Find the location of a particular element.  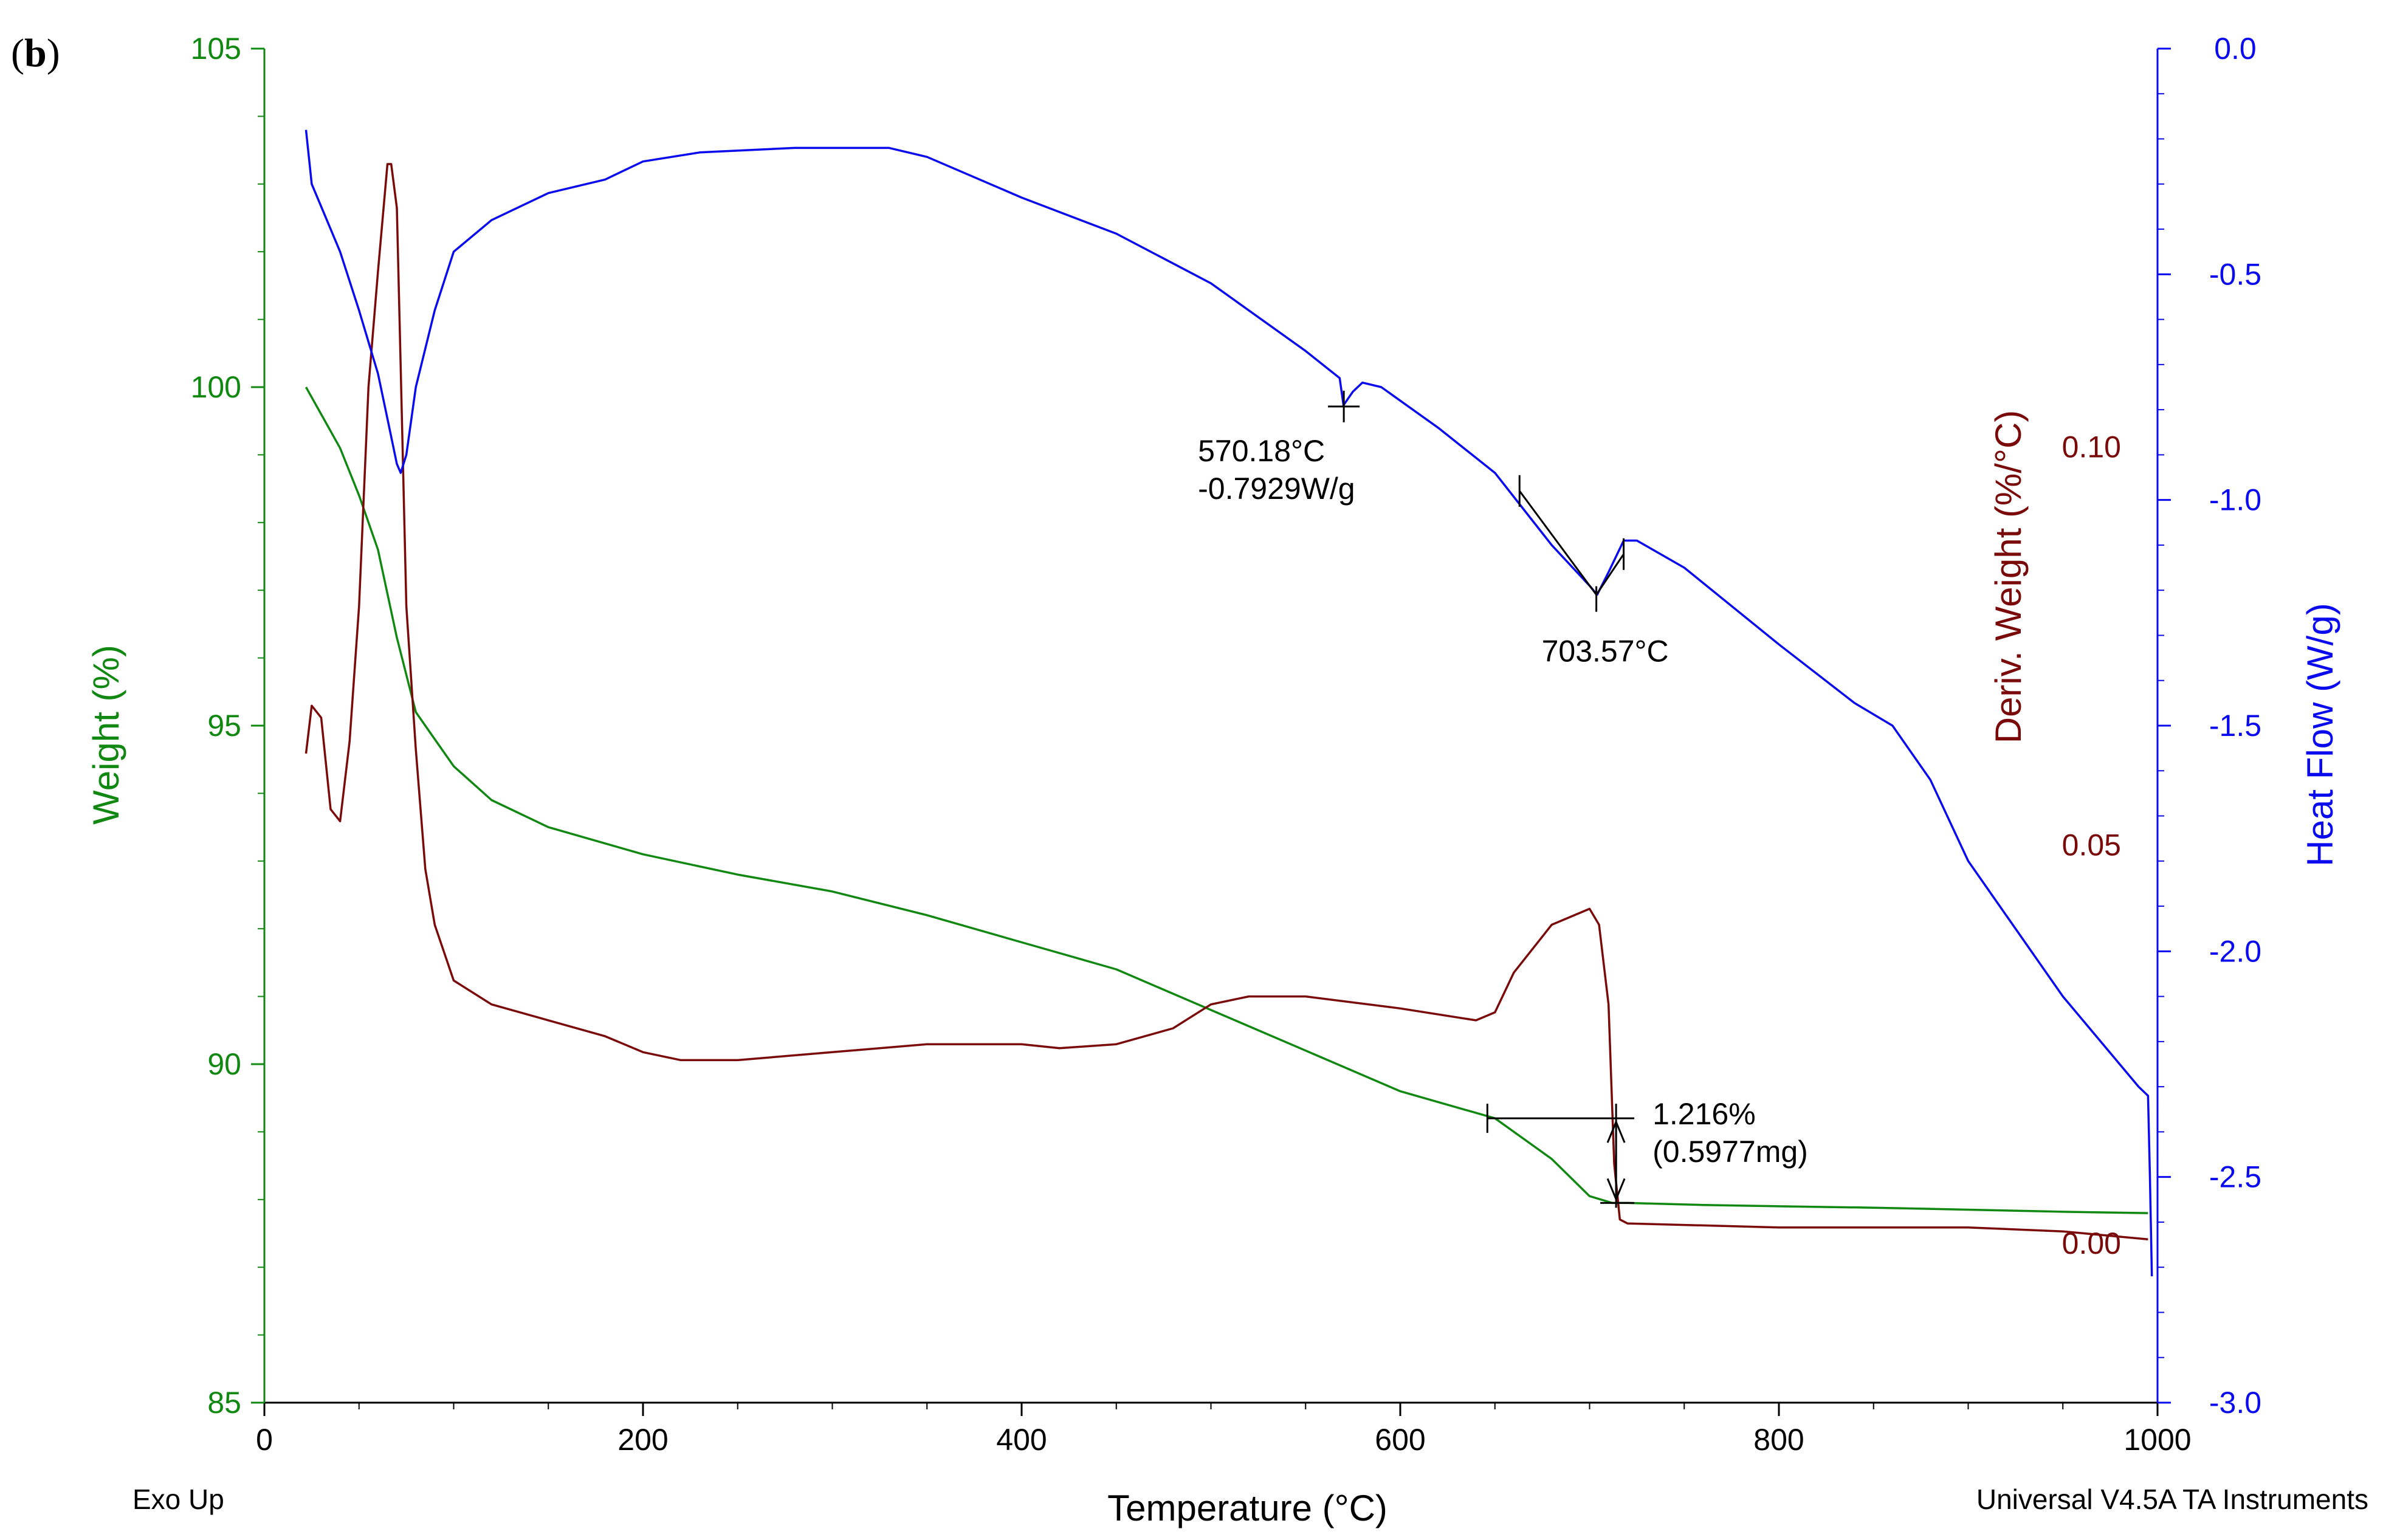

y-right-tick-label: -1.5 is located at coordinates (2235, 726).